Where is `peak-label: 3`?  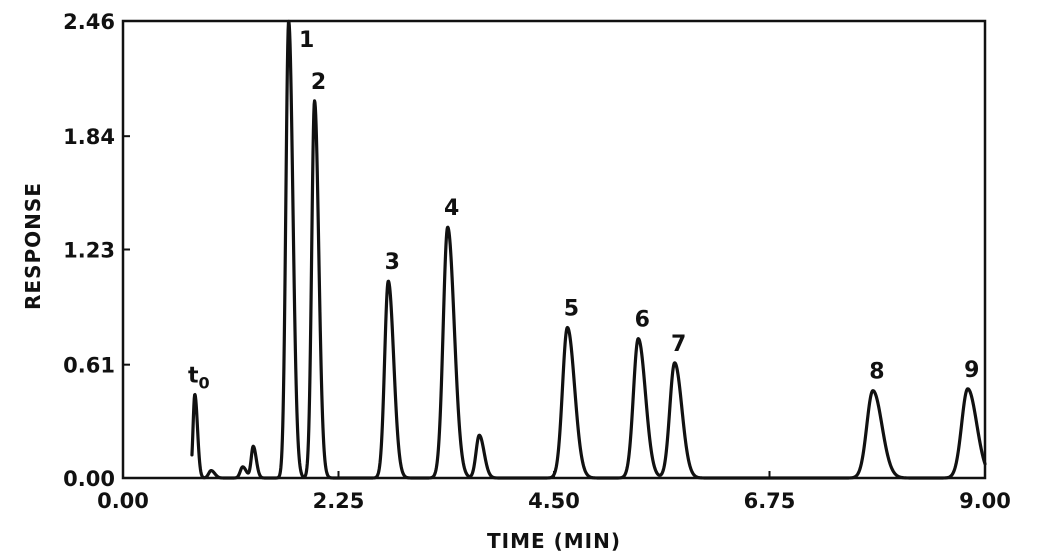 peak-label: 3 is located at coordinates (392, 262).